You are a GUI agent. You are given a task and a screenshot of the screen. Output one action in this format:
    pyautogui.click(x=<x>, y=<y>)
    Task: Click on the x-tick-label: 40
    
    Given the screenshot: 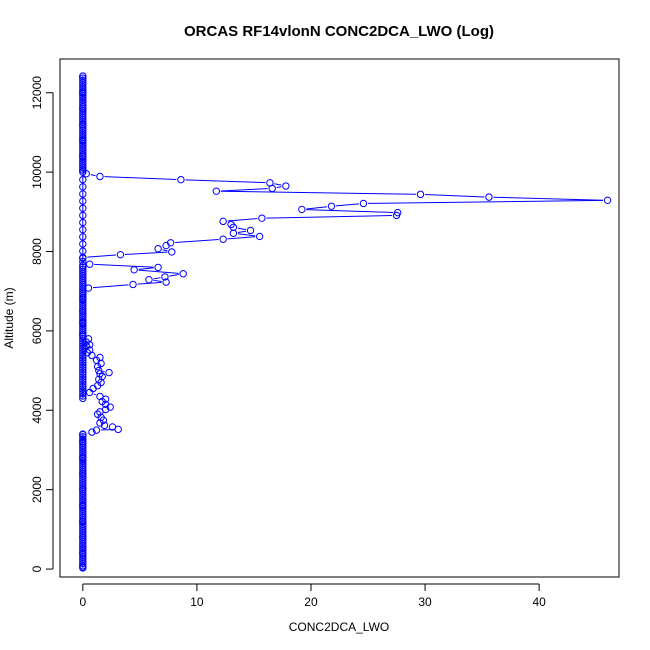 What is the action you would take?
    pyautogui.click(x=539, y=602)
    